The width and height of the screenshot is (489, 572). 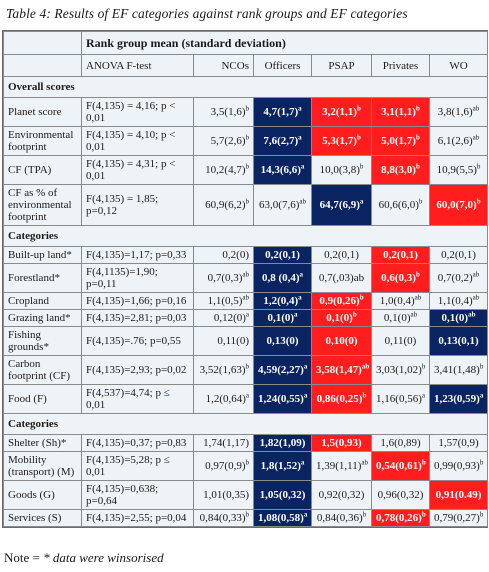 What do you see at coordinates (282, 495) in the screenshot?
I see `cell-value: 1,05(0,32)` at bounding box center [282, 495].